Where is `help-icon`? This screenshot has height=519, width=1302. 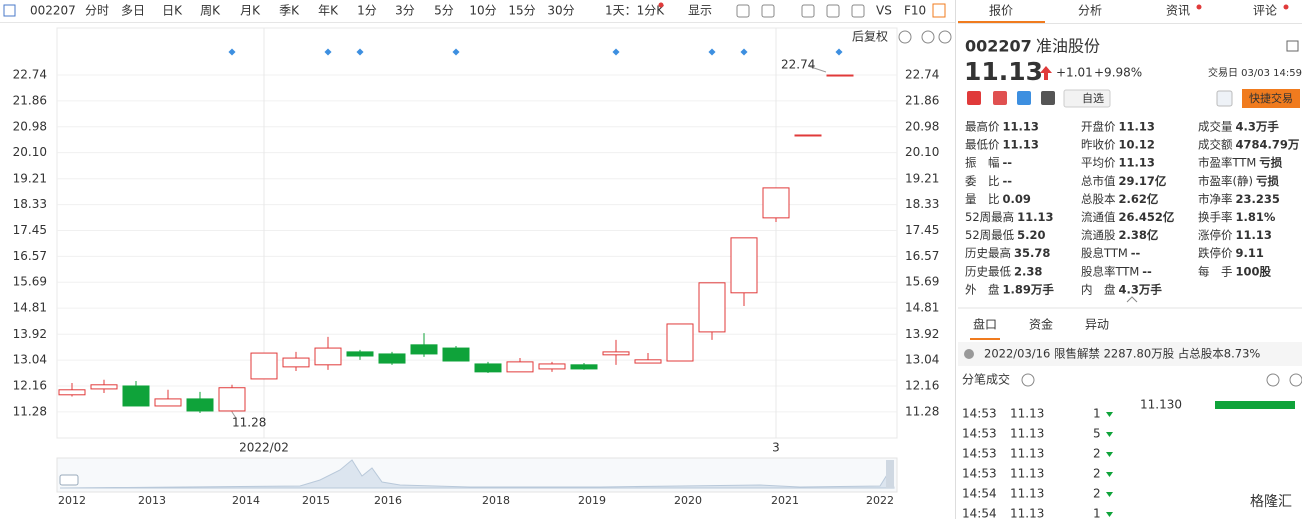
help-icon is located at coordinates (1028, 380).